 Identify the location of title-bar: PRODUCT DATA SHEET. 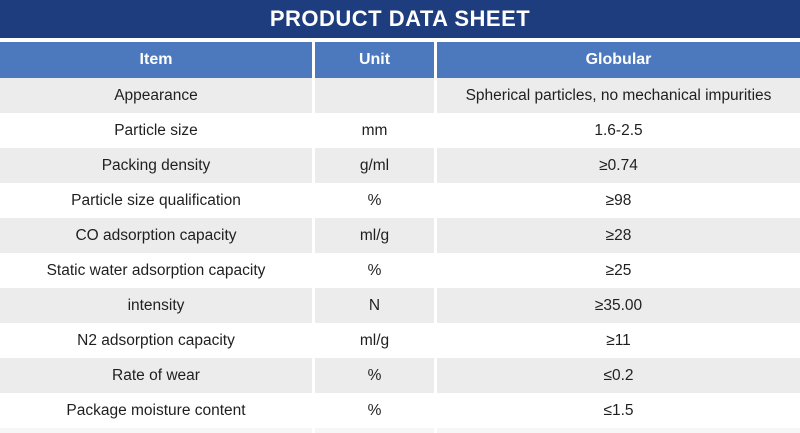
(400, 19).